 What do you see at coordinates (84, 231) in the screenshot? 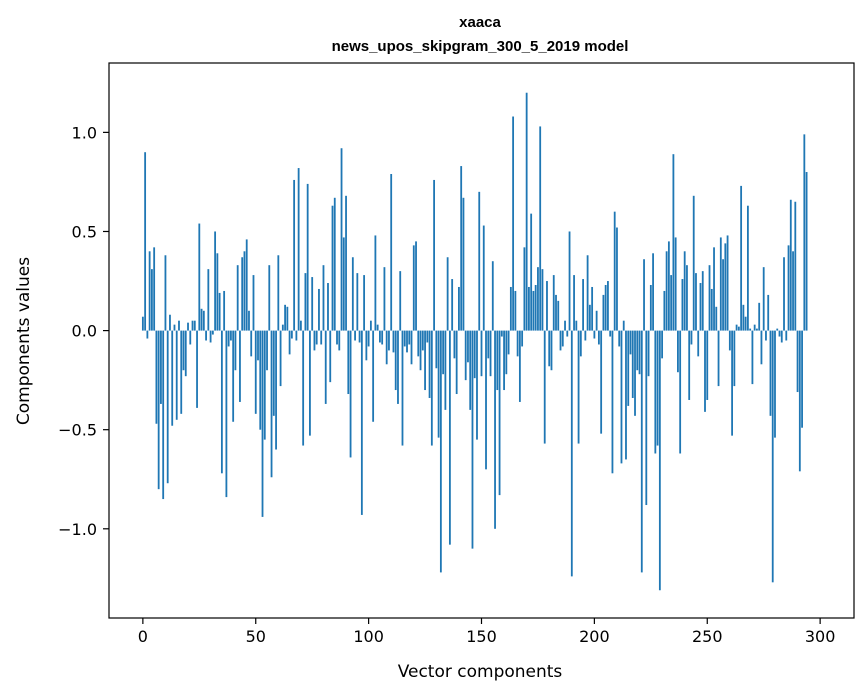
I see `y-tick-label: 0.5` at bounding box center [84, 231].